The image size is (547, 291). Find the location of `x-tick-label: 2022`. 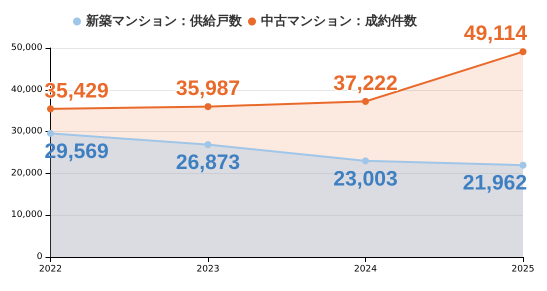

x-tick-label: 2022 is located at coordinates (50, 269).